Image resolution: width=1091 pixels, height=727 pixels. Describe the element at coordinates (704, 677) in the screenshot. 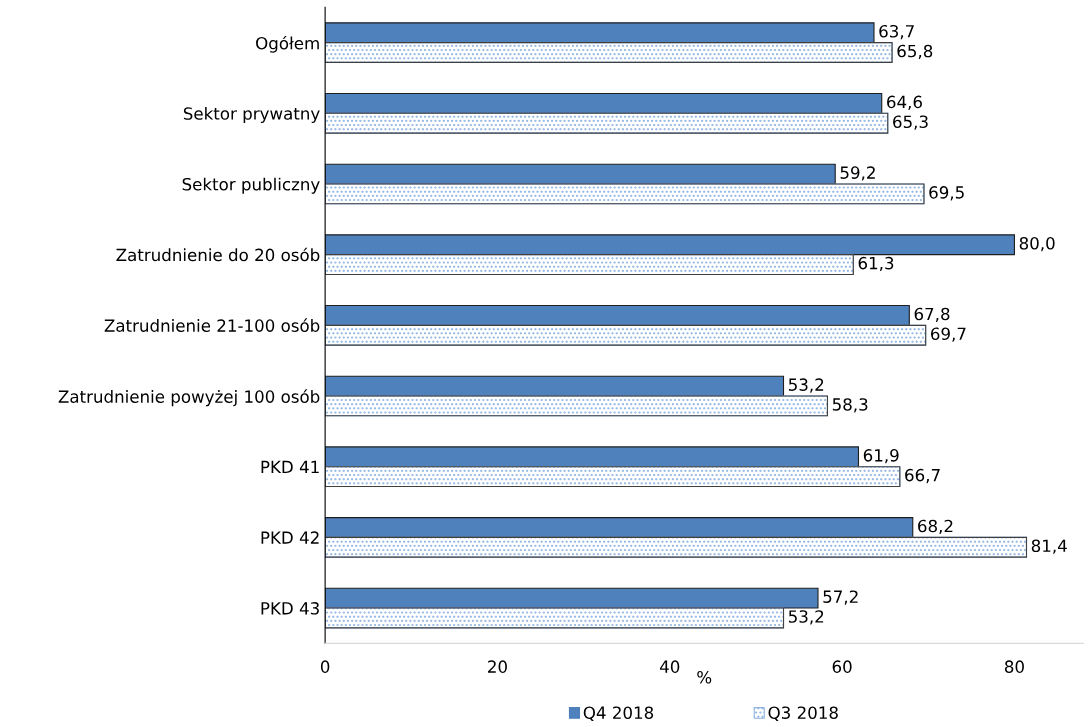

I see `x-axis-title: %` at that location.